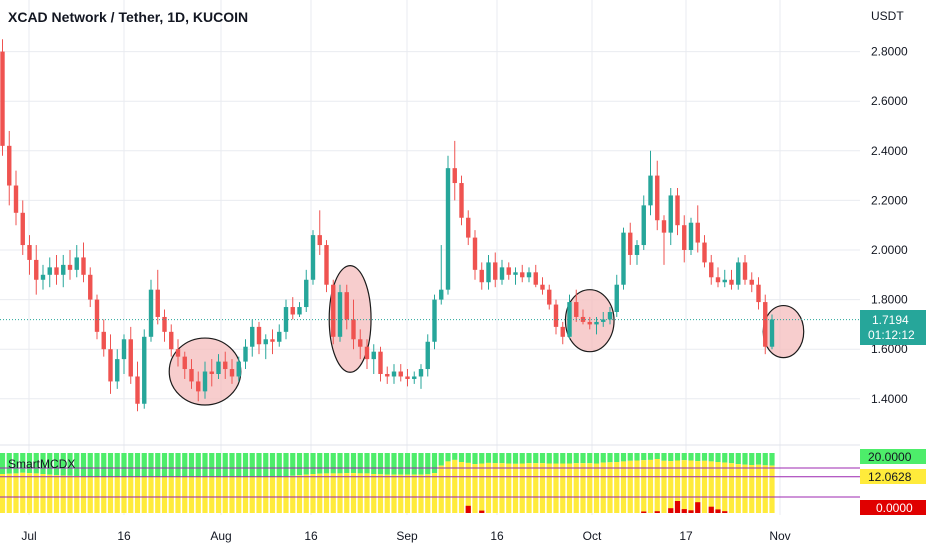  What do you see at coordinates (889, 300) in the screenshot?
I see `y-tick-label: 1.8000` at bounding box center [889, 300].